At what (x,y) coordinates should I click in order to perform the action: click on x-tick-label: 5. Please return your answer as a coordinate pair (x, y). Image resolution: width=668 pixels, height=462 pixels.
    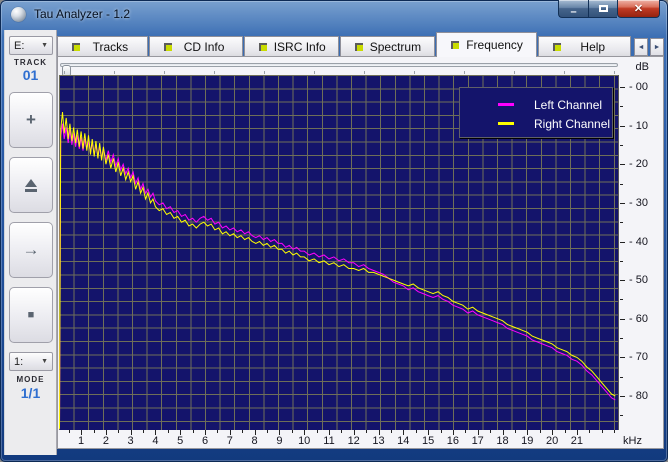
    Looking at the image, I should click on (180, 441).